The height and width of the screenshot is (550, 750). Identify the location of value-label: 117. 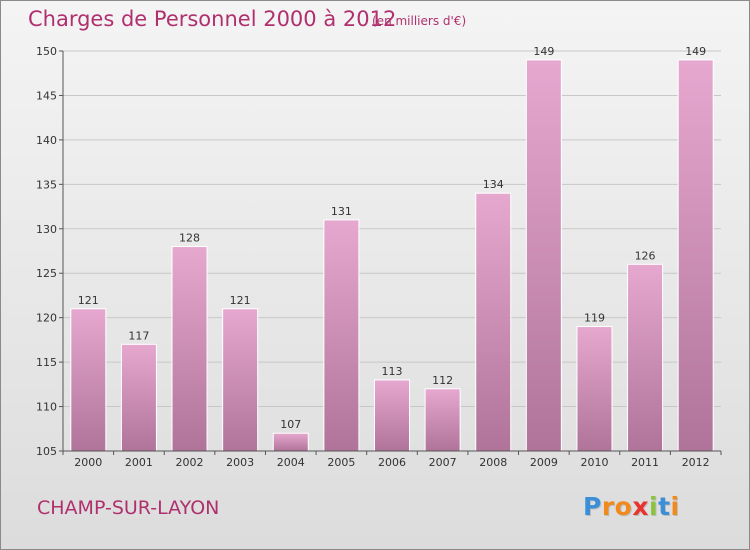
(138, 335).